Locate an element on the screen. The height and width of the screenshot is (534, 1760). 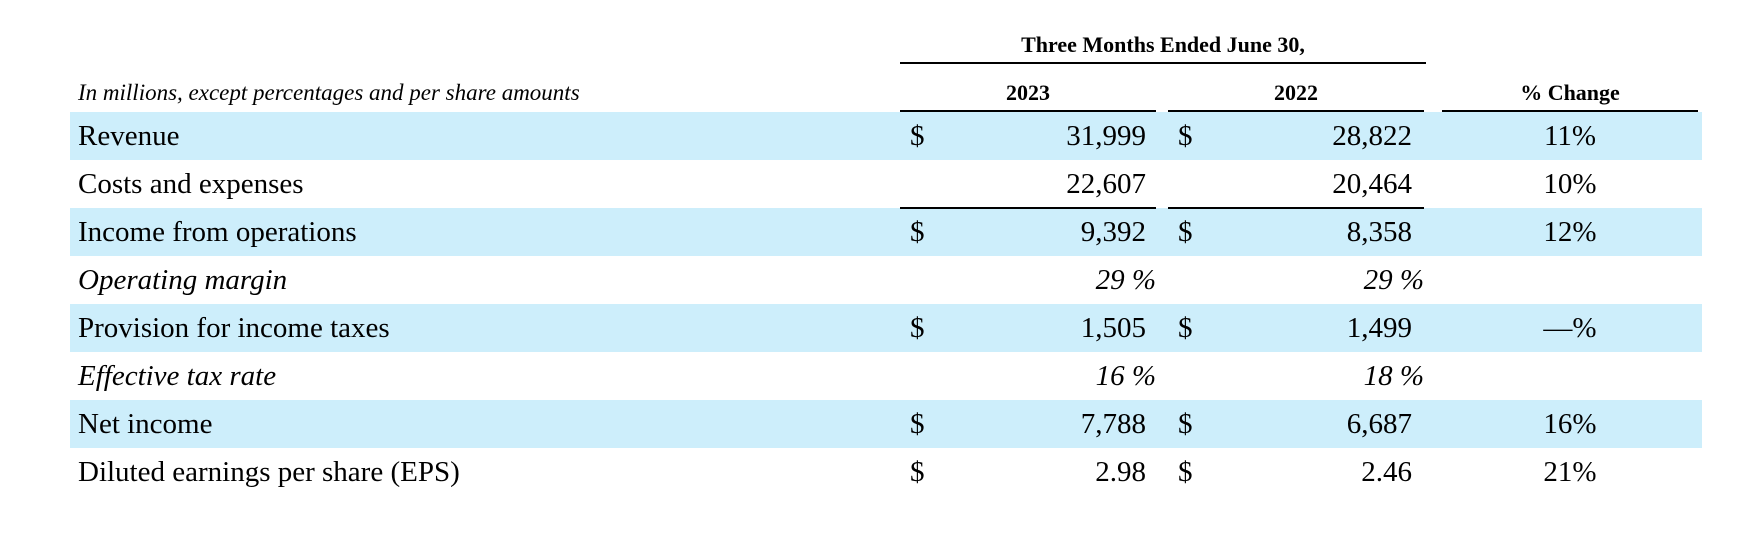
value-2023: 31,999 is located at coordinates (1106, 136).